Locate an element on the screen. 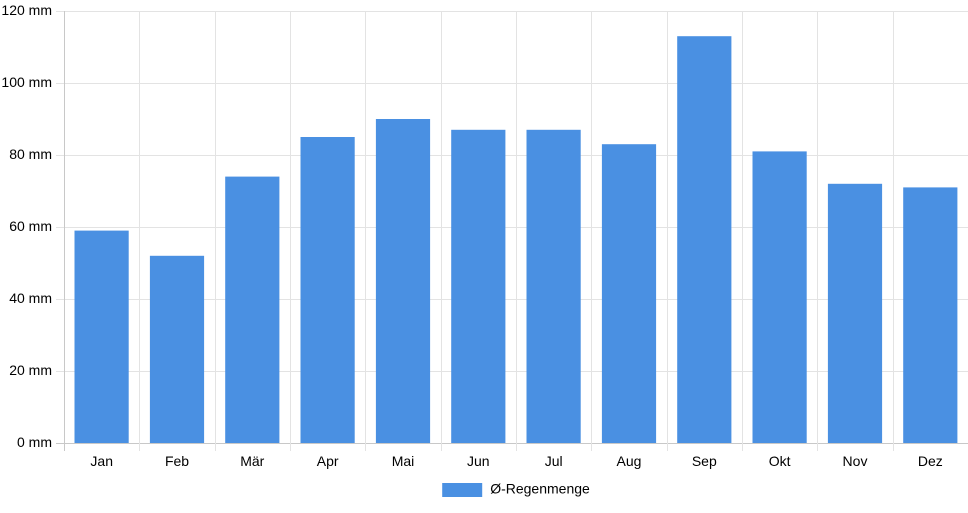 The width and height of the screenshot is (968, 513). legend-swatch is located at coordinates (462, 490).